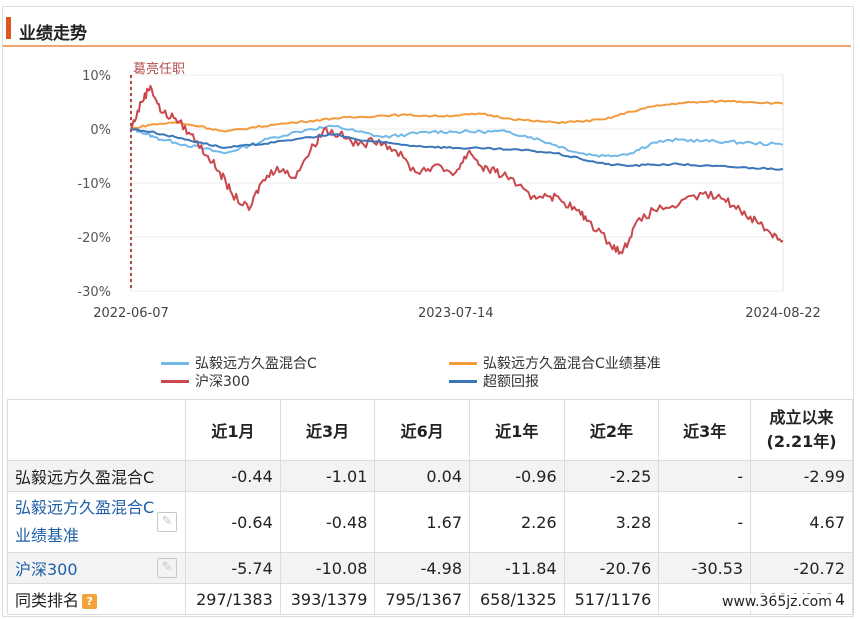 Image resolution: width=860 pixels, height=619 pixels. What do you see at coordinates (222, 382) in the screenshot?
I see `legend-label: 沪深300` at bounding box center [222, 382].